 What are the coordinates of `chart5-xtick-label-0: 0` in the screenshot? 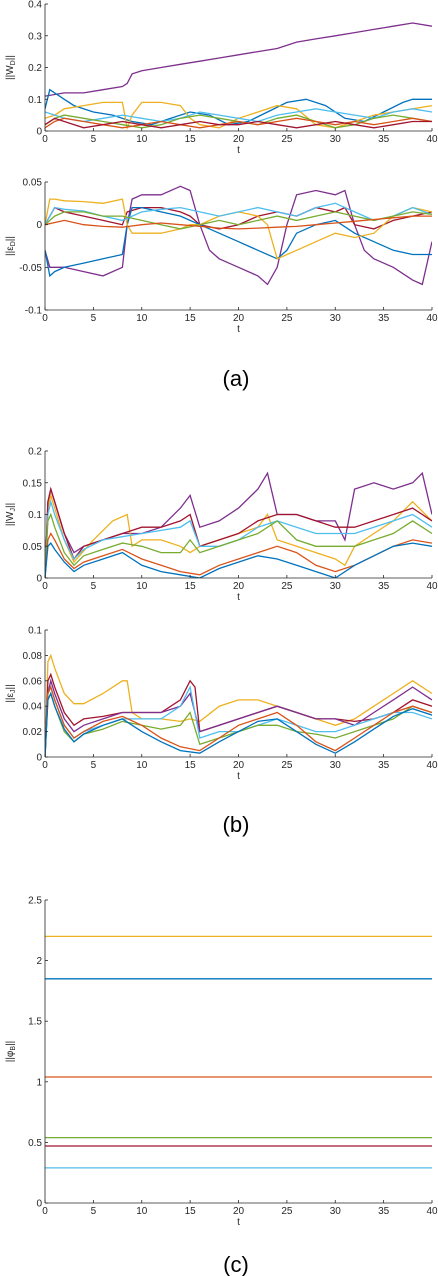 It's located at (45, 1211).